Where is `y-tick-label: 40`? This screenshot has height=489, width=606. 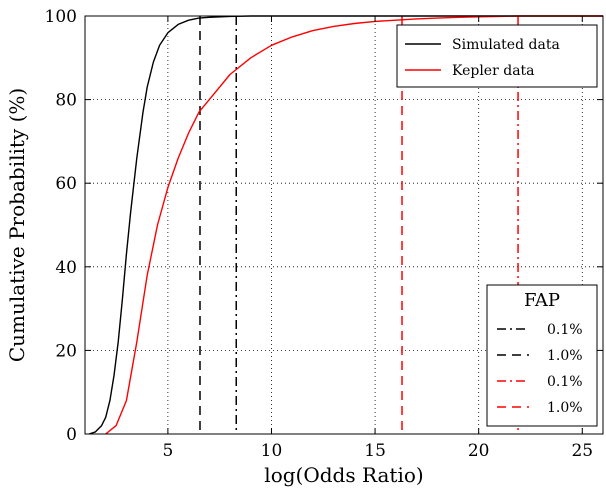 y-tick-label: 40 is located at coordinates (66, 268).